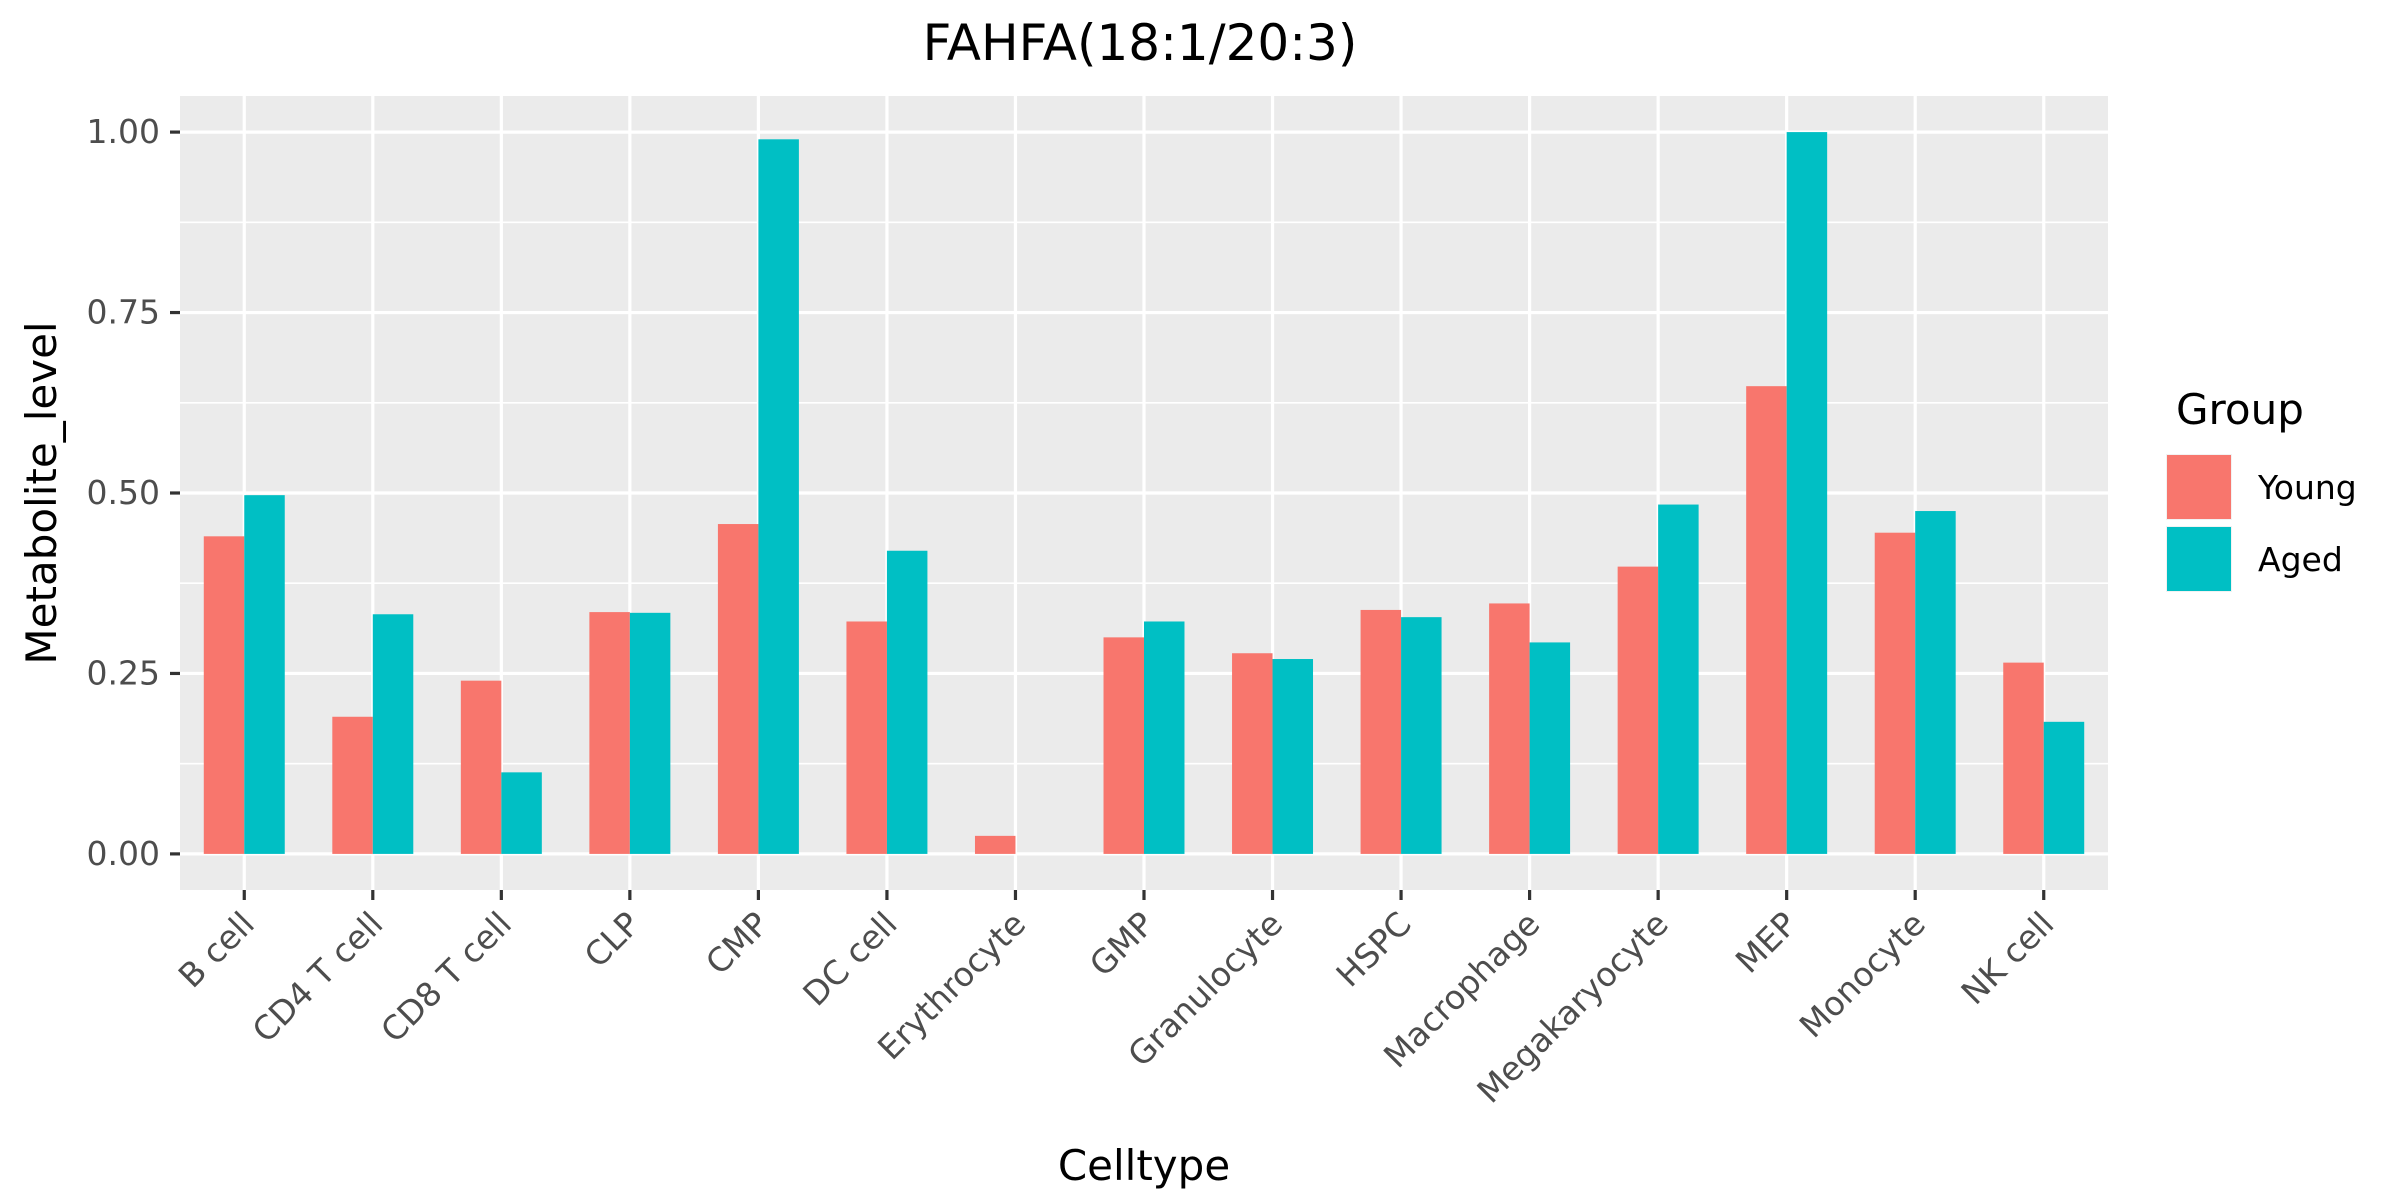 The image size is (2400, 1200). Describe the element at coordinates (1862, 974) in the screenshot. I see `x-tick-label: Monocyte` at that location.